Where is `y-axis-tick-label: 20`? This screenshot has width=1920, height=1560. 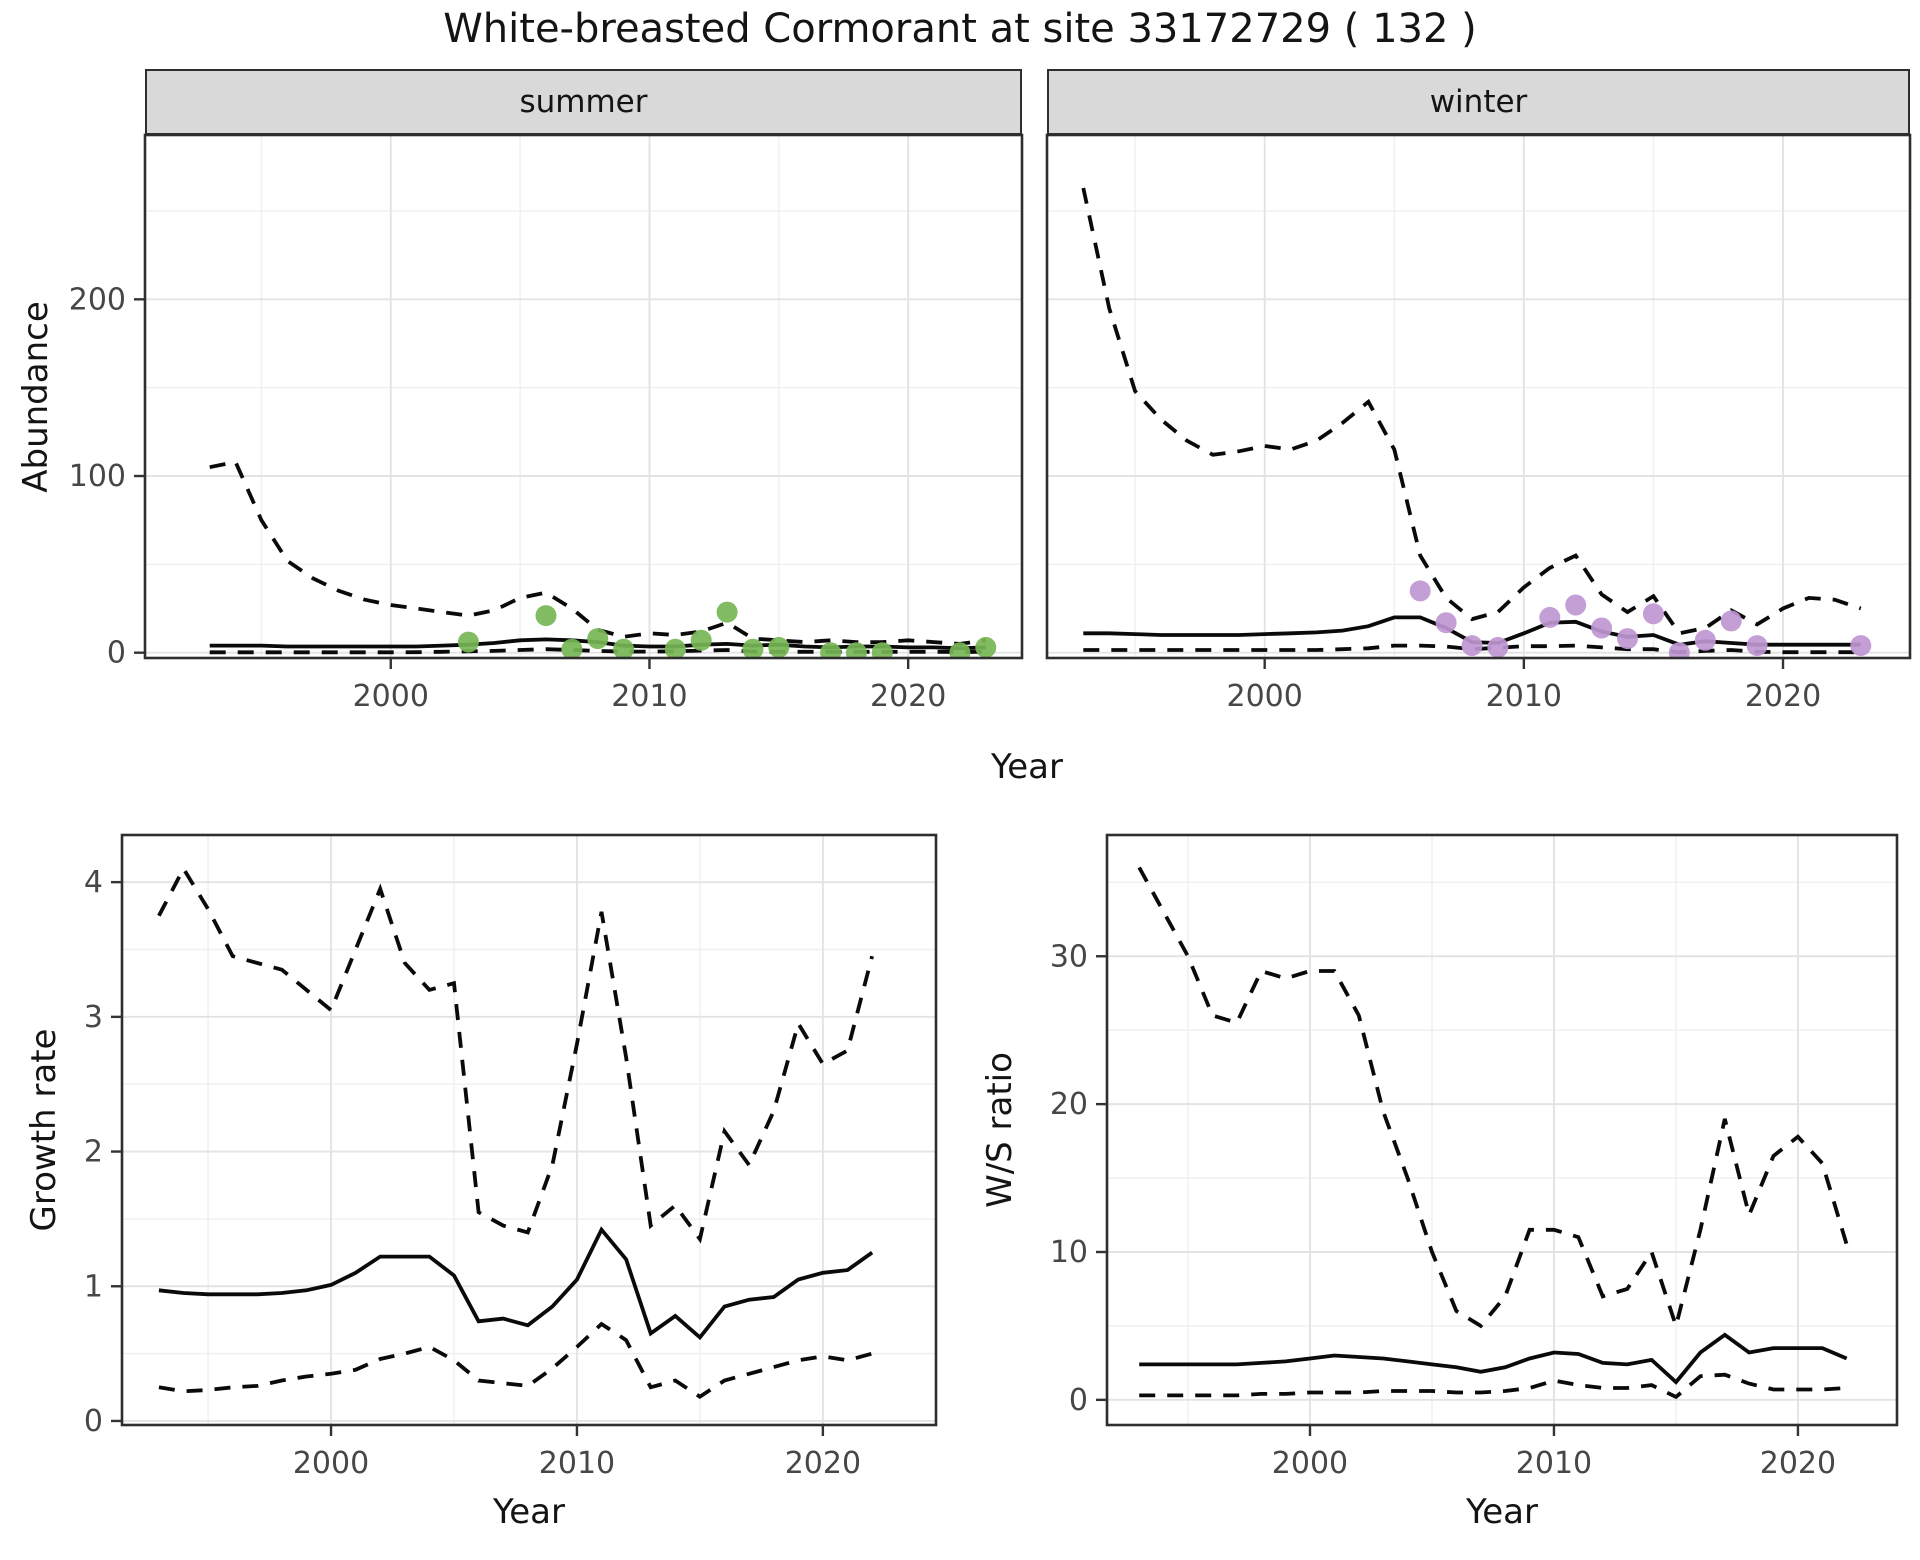
y-axis-tick-label: 20 is located at coordinates (1069, 1104).